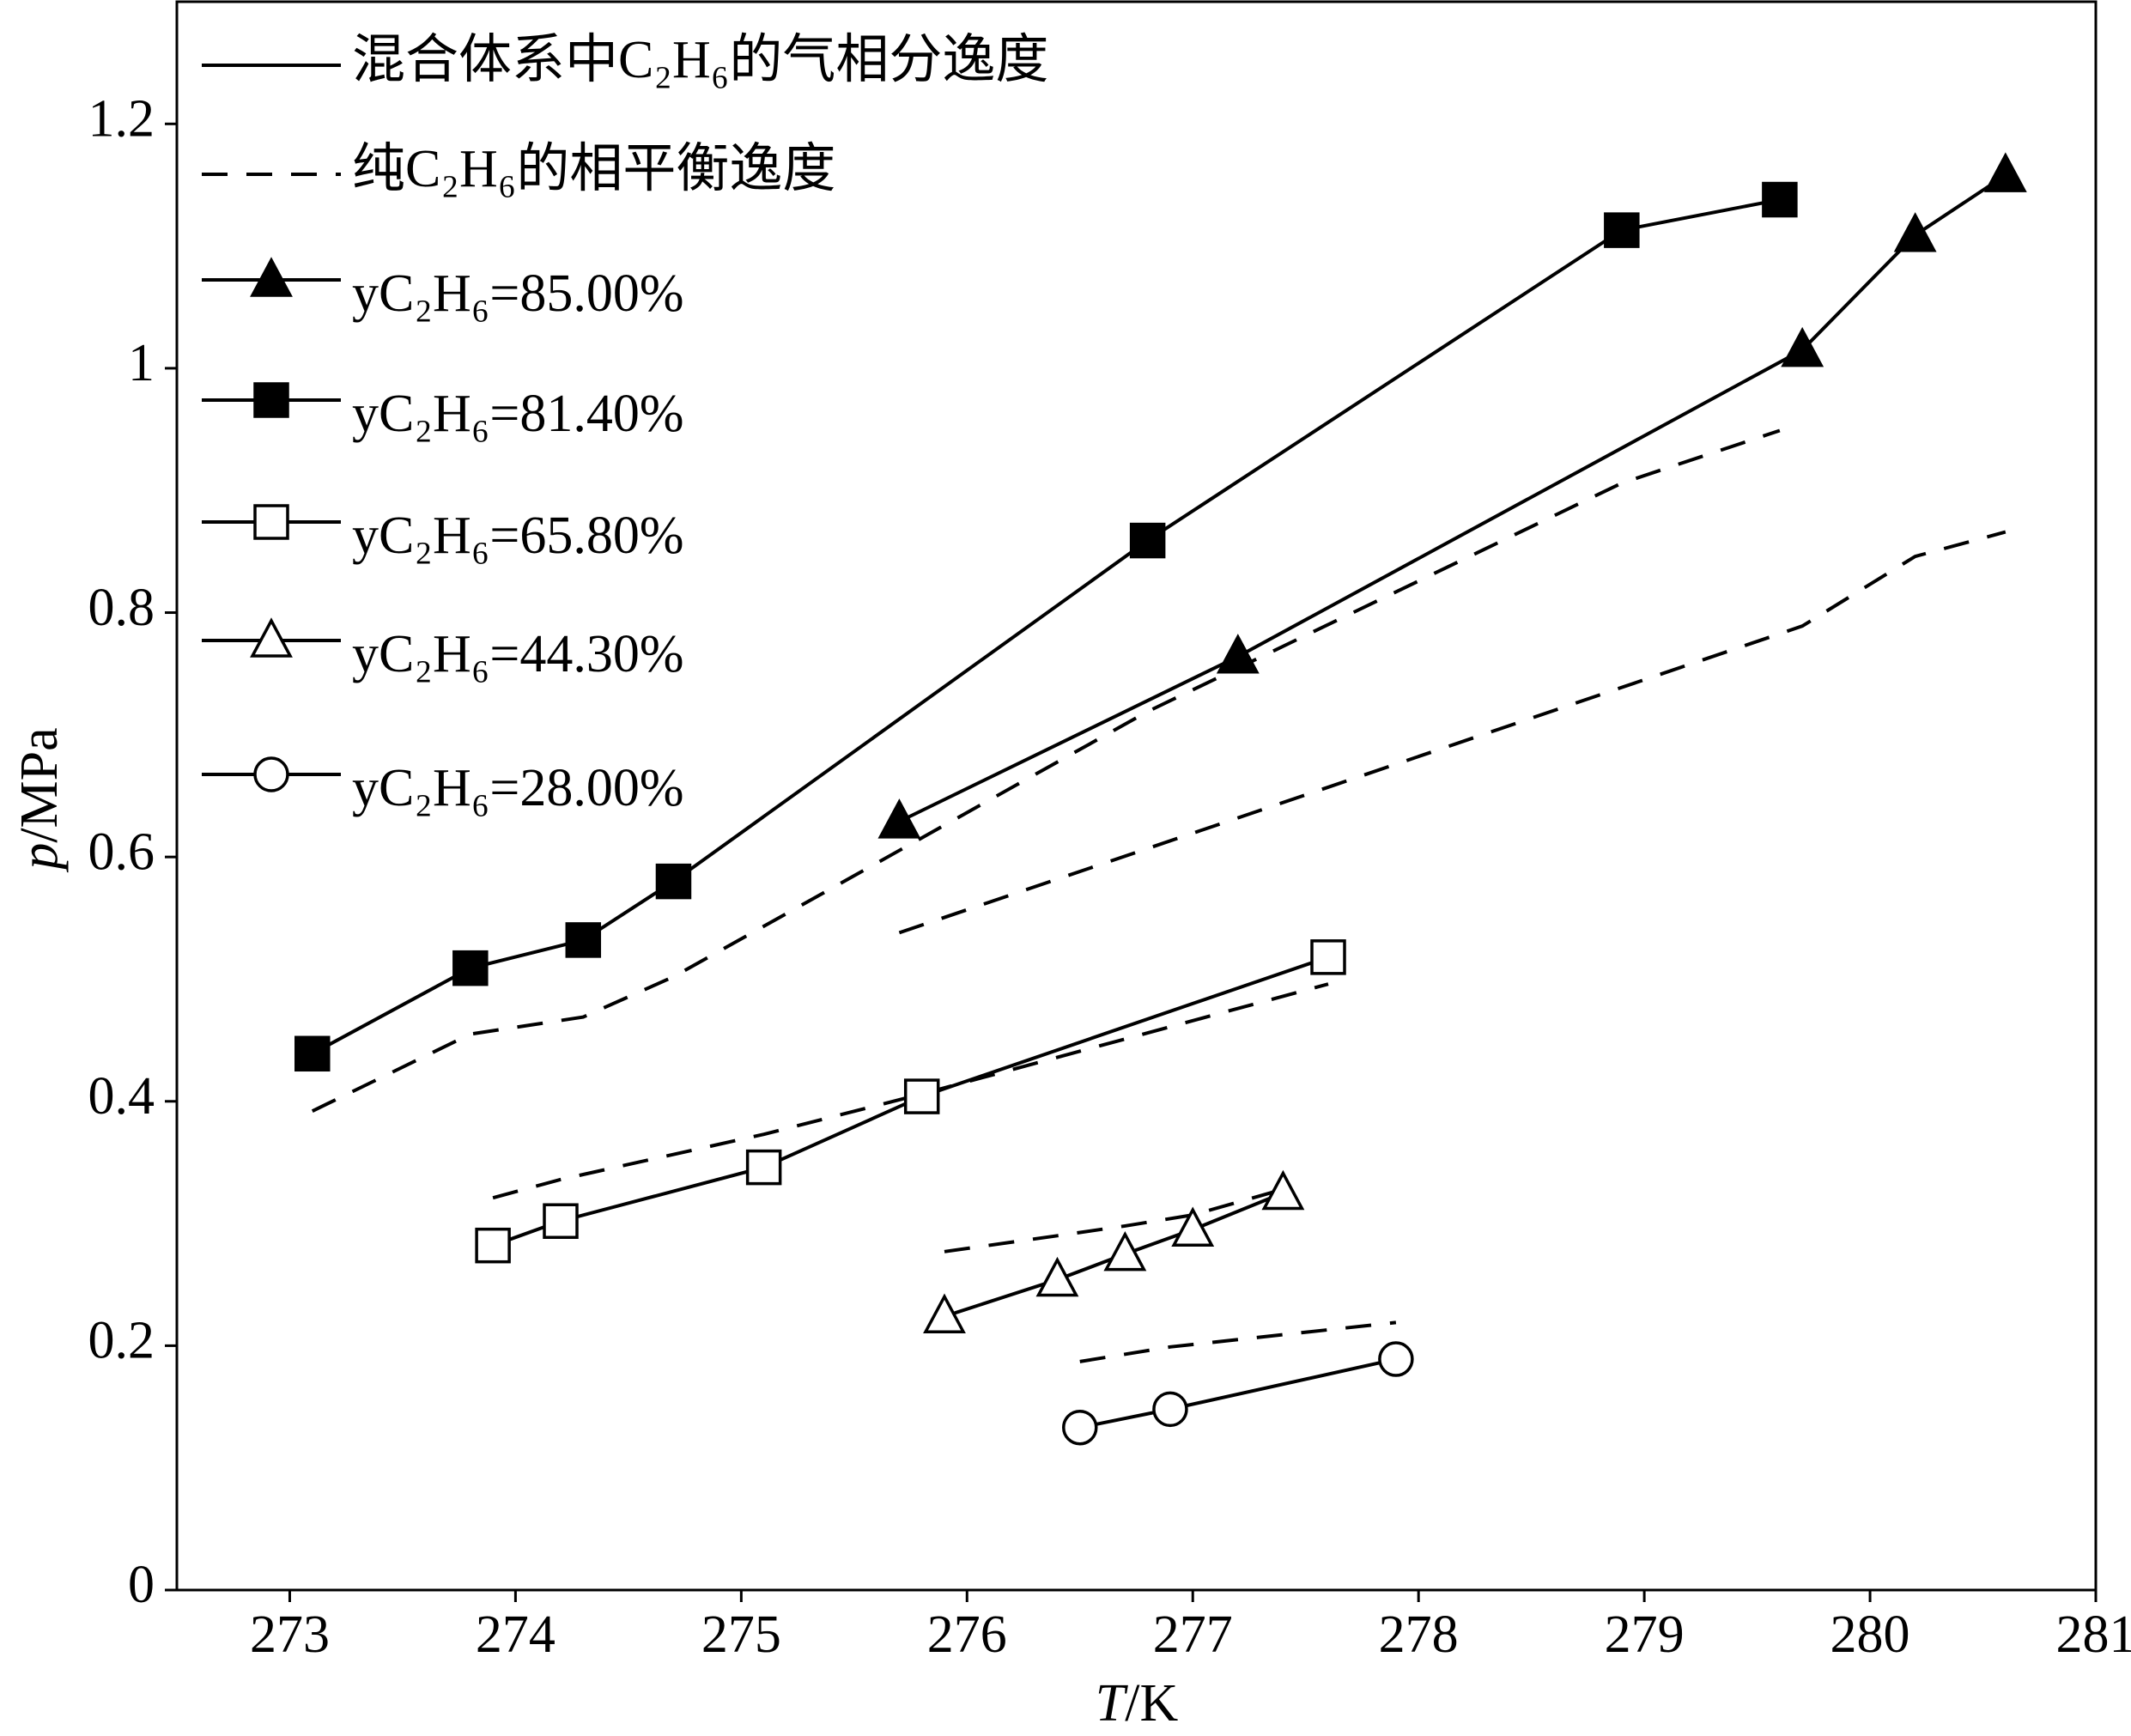 This screenshot has width=2131, height=1736. Describe the element at coordinates (2093, 1634) in the screenshot. I see `x-tick-label: 281` at that location.